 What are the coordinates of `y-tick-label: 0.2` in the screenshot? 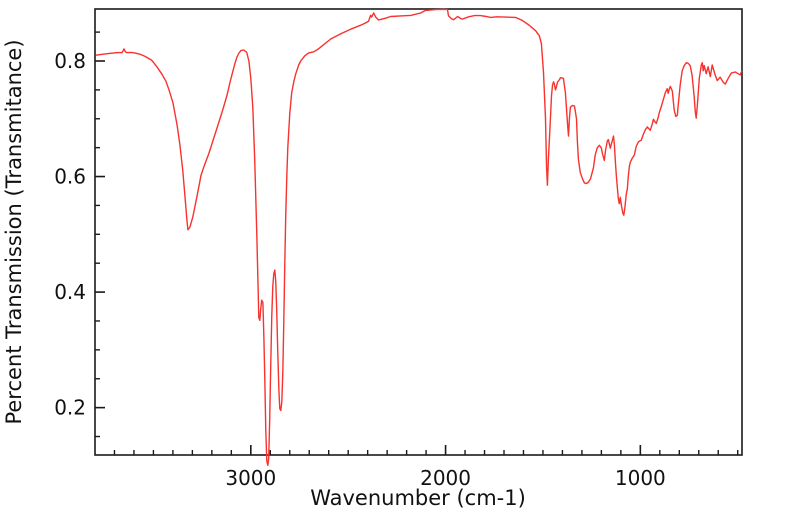 It's located at (70, 408).